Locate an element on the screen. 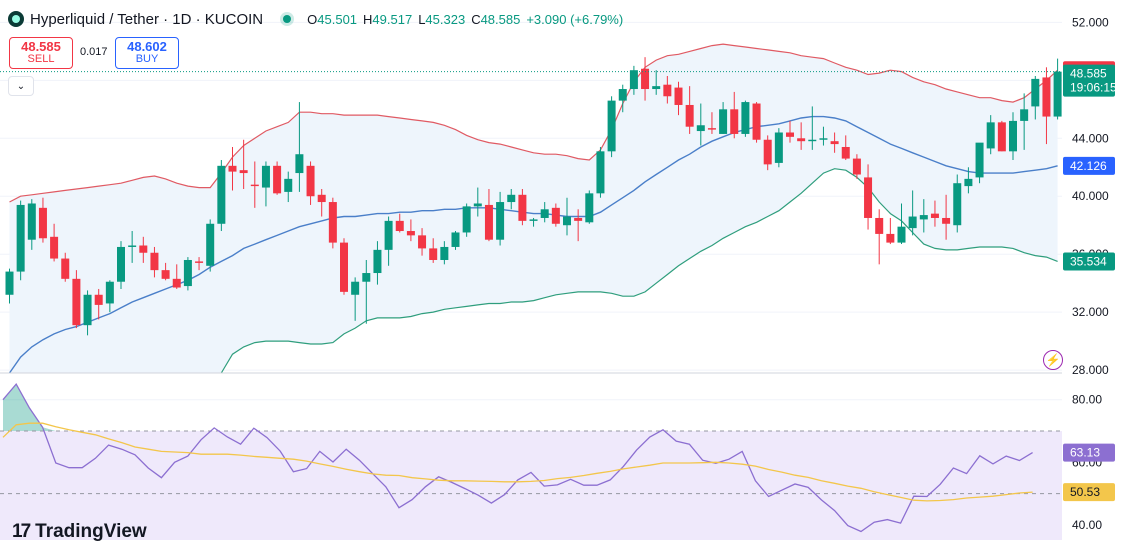 This screenshot has height=547, width=1139. collapse-legend-button: ⌄ is located at coordinates (21, 86).